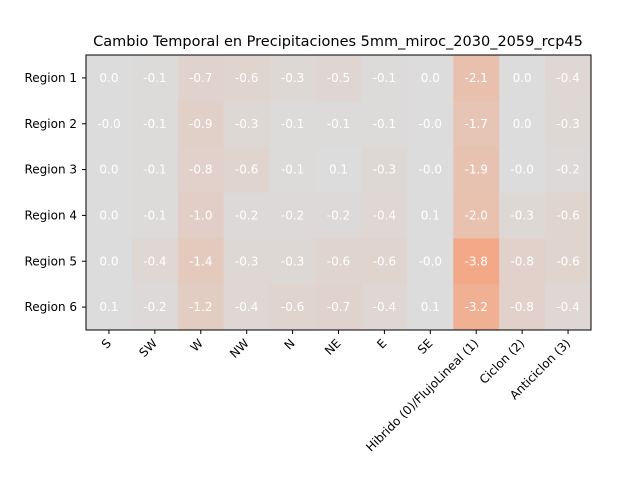 This screenshot has height=480, width=640. I want to click on cell-value-label: -1.4, so click(200, 261).